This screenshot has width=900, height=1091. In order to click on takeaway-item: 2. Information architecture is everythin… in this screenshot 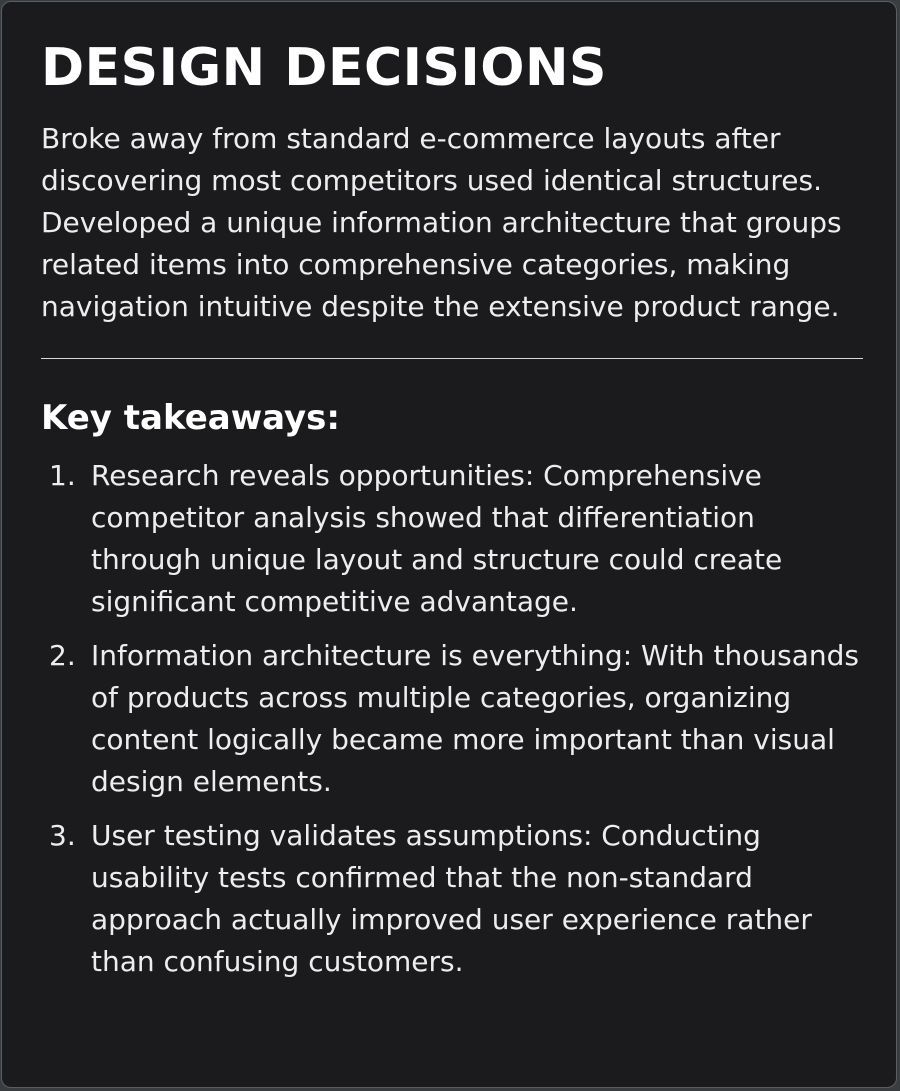, I will do `click(452, 719)`.